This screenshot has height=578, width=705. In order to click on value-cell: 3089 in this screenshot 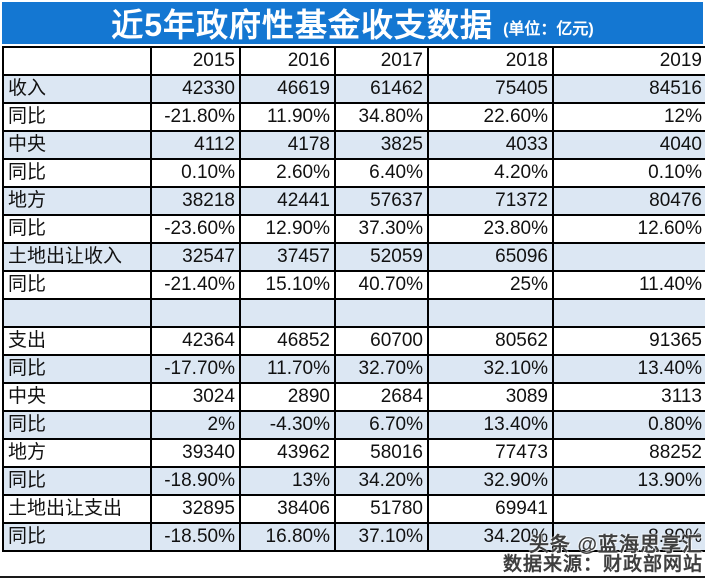, I will do `click(490, 397)`.